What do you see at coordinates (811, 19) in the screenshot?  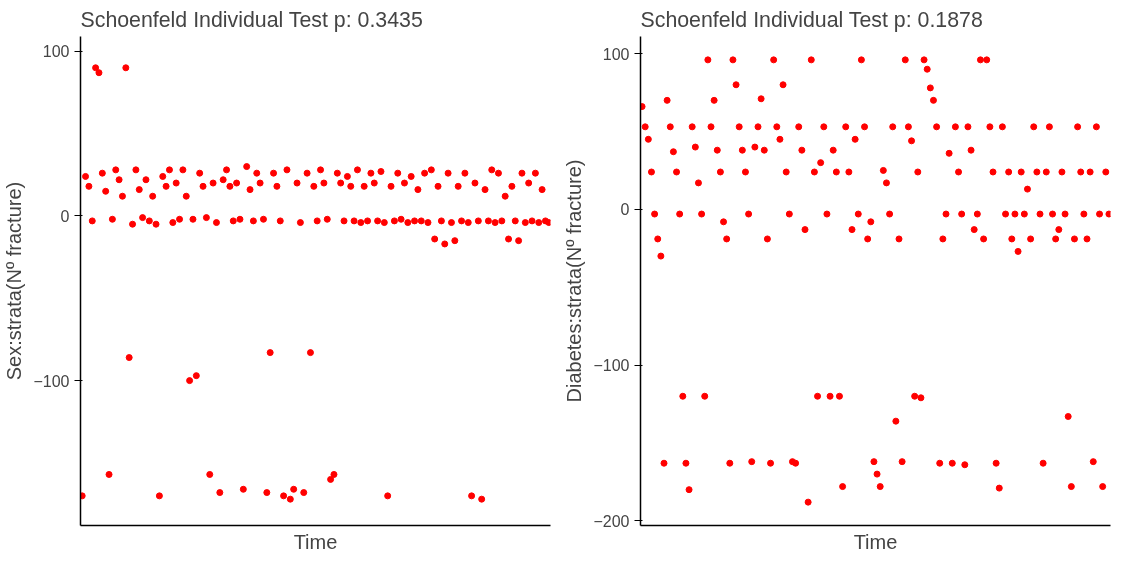 I see `chart-title: Schoenfeld Individual Test p: 0.1878` at bounding box center [811, 19].